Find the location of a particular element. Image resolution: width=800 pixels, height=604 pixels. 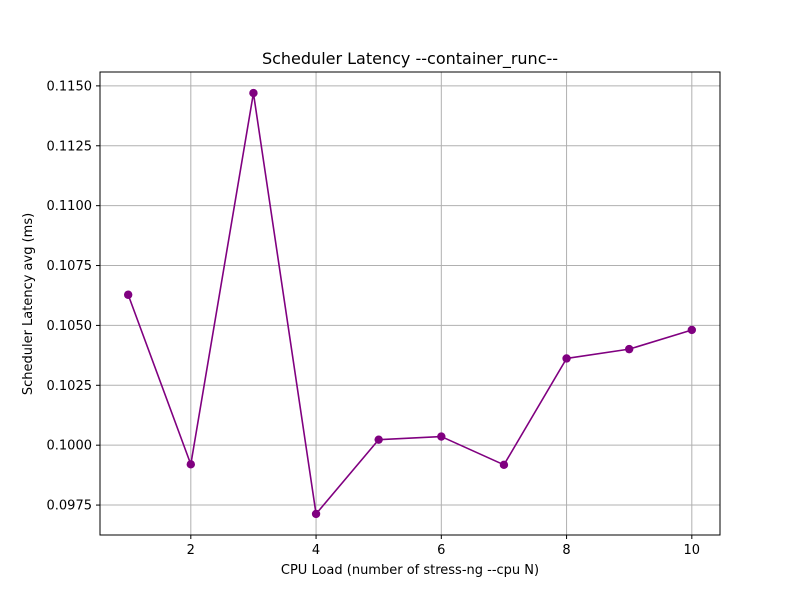

y-tick-label: 0.1000 is located at coordinates (70, 446).